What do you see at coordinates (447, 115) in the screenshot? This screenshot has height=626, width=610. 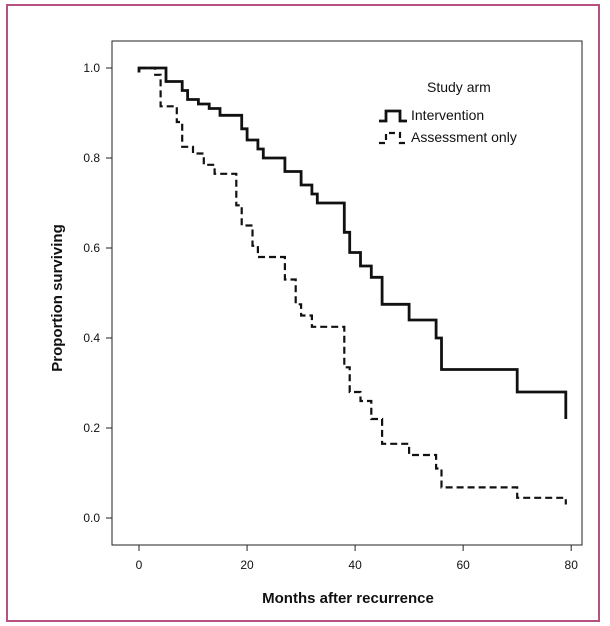 I see `legend-label: Intervention` at bounding box center [447, 115].